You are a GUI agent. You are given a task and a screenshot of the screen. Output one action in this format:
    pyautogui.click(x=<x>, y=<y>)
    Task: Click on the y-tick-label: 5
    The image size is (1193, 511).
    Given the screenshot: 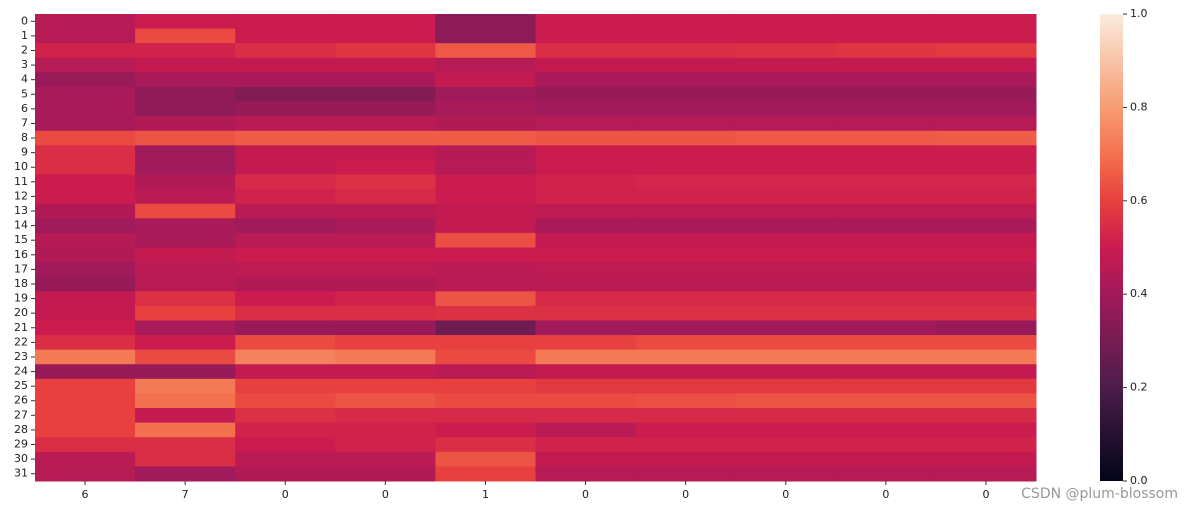 What is the action you would take?
    pyautogui.click(x=24, y=93)
    